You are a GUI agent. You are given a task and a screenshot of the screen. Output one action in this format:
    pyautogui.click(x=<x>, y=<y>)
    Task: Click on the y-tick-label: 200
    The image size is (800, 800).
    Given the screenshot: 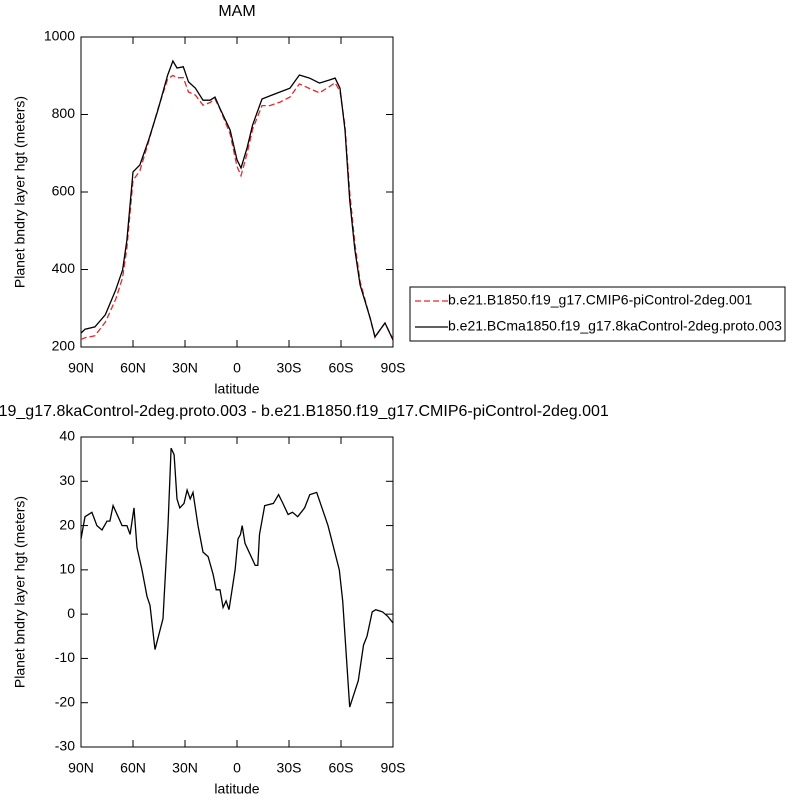 What is the action you would take?
    pyautogui.click(x=64, y=346)
    